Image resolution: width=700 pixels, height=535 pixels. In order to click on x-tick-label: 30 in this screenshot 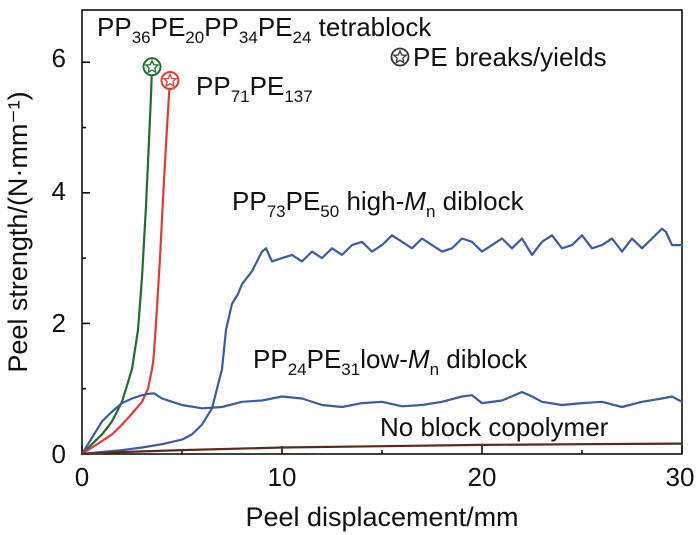, I will do `click(680, 477)`.